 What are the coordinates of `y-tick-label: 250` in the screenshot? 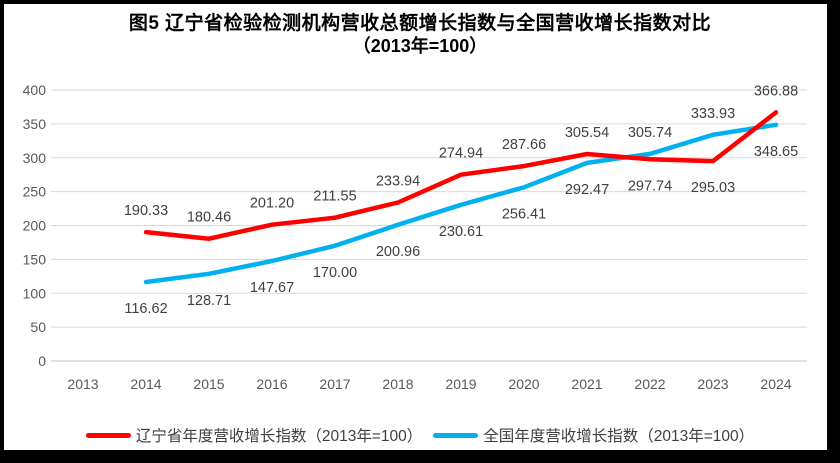 It's located at (35, 192).